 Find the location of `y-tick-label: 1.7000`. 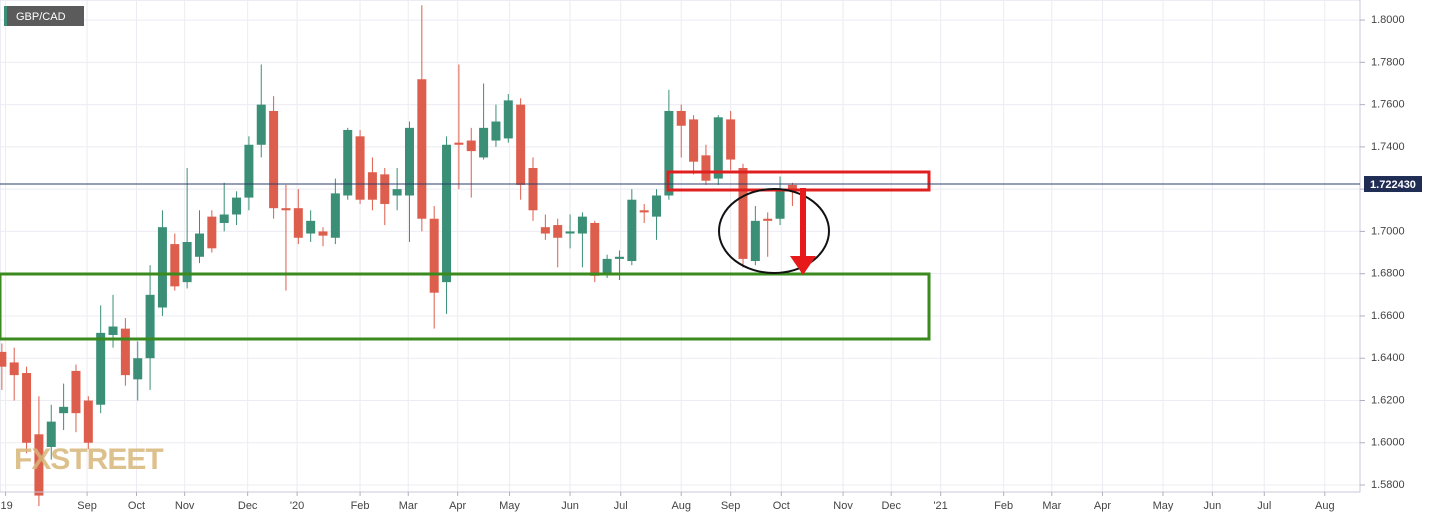

y-tick-label: 1.7000 is located at coordinates (1388, 231).